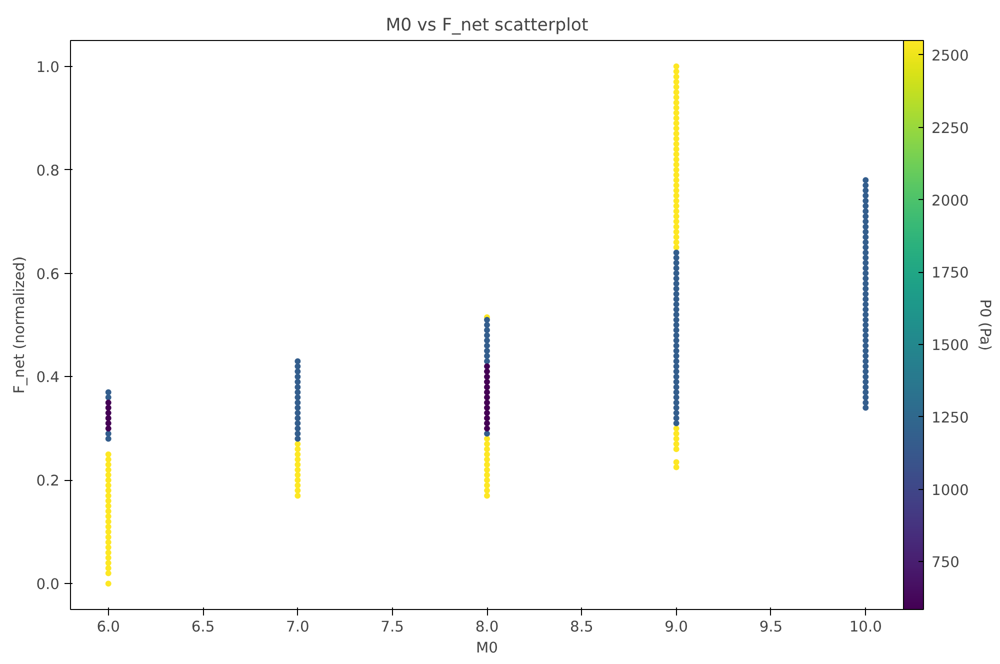 The width and height of the screenshot is (1000, 664). Describe the element at coordinates (48, 274) in the screenshot. I see `y-tick-label: 0.6` at that location.